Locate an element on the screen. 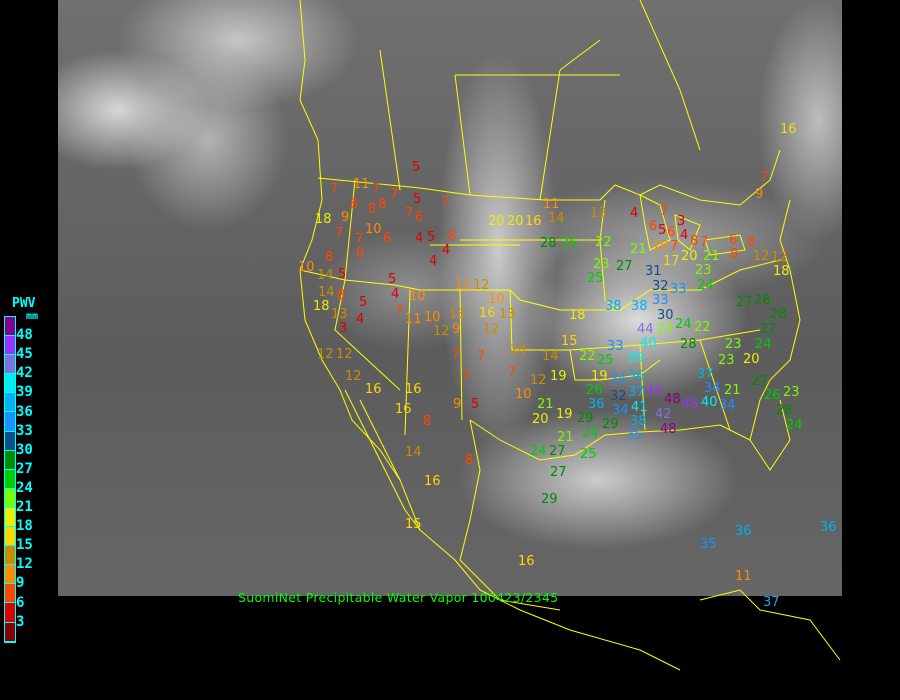 The image size is (900, 700). legend-title: PWV is located at coordinates (24, 303).